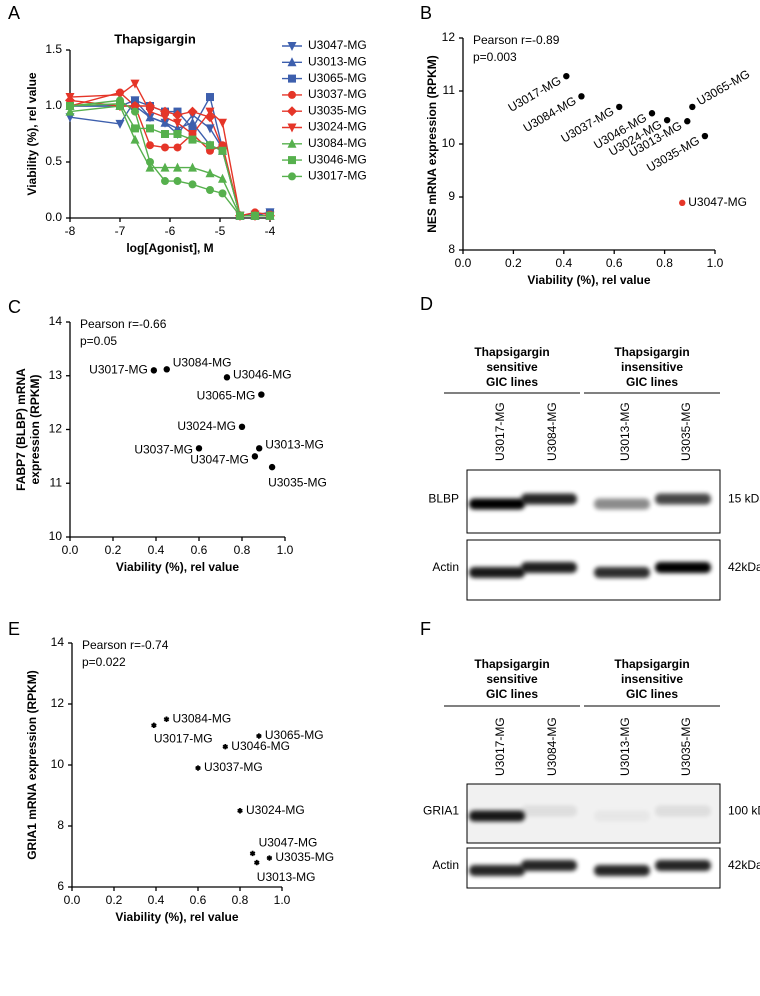 This screenshot has height=996, width=760. What do you see at coordinates (512, 679) in the screenshot?
I see `group-title: sensitive` at bounding box center [512, 679].